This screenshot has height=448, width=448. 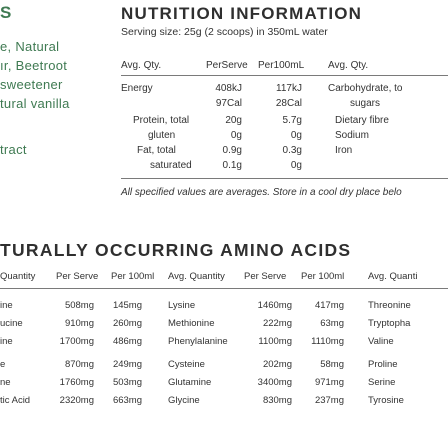 What do you see at coordinates (190, 382) in the screenshot?
I see `amino-name: Glutamine` at bounding box center [190, 382].